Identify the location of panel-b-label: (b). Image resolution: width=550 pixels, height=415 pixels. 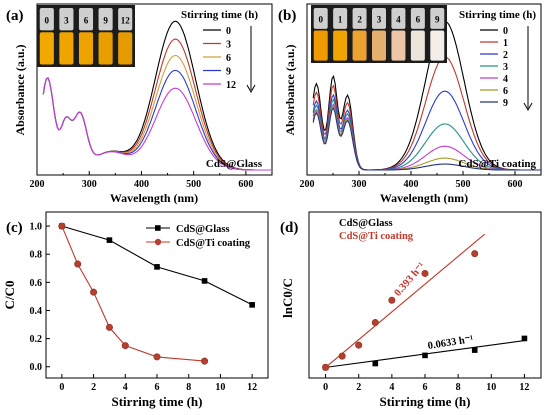
(287, 16).